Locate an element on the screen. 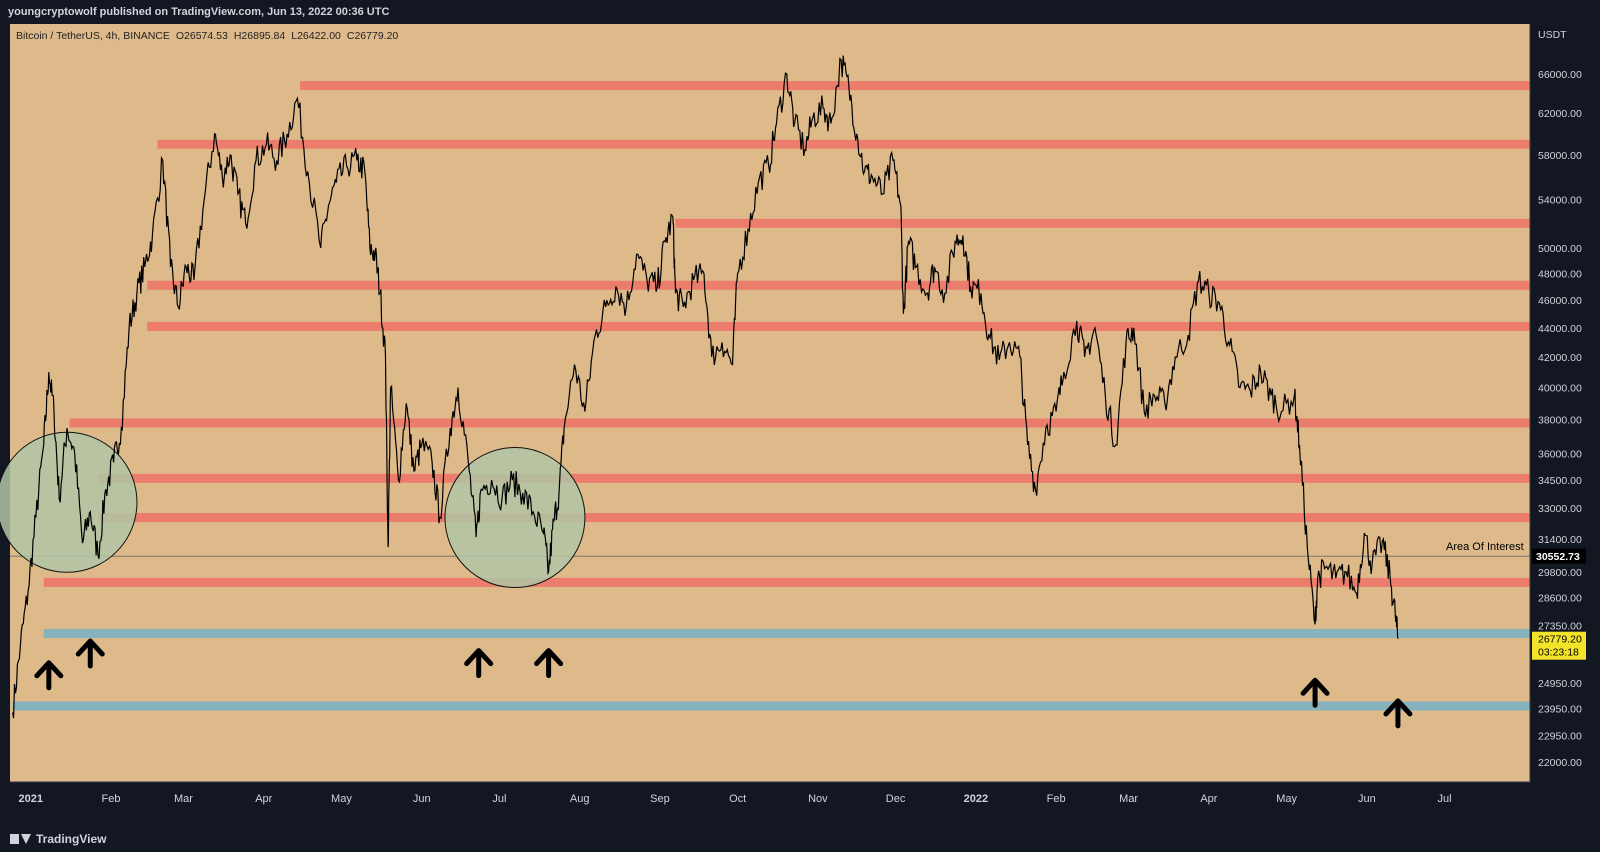  y-tick-label: 44000.00 is located at coordinates (1560, 329).